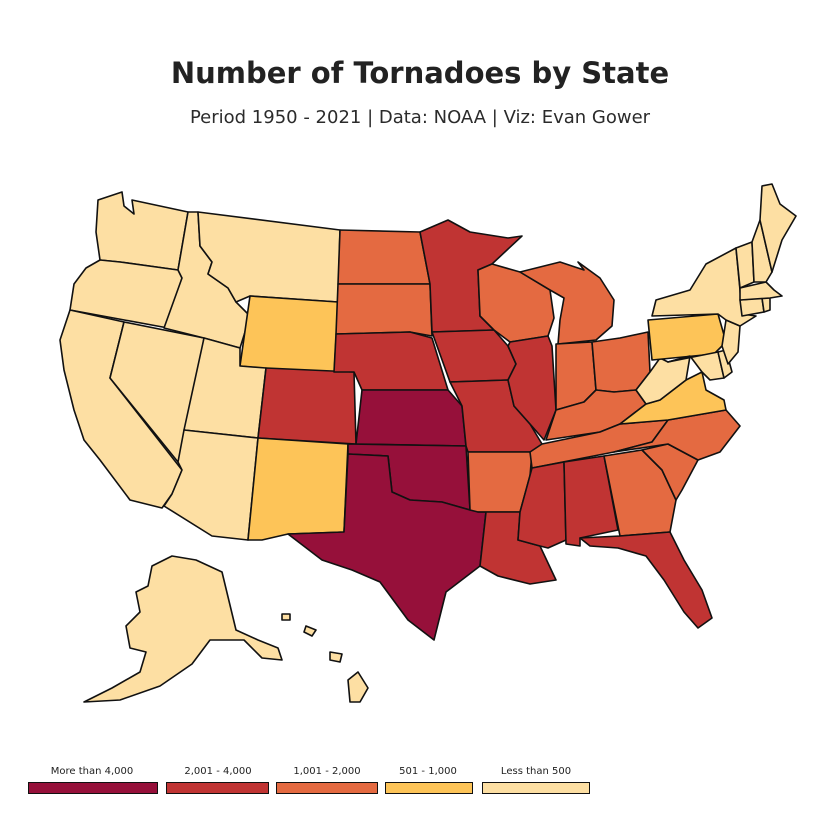 The height and width of the screenshot is (840, 840). What do you see at coordinates (336, 657) in the screenshot?
I see `hawaii-island-maui` at bounding box center [336, 657].